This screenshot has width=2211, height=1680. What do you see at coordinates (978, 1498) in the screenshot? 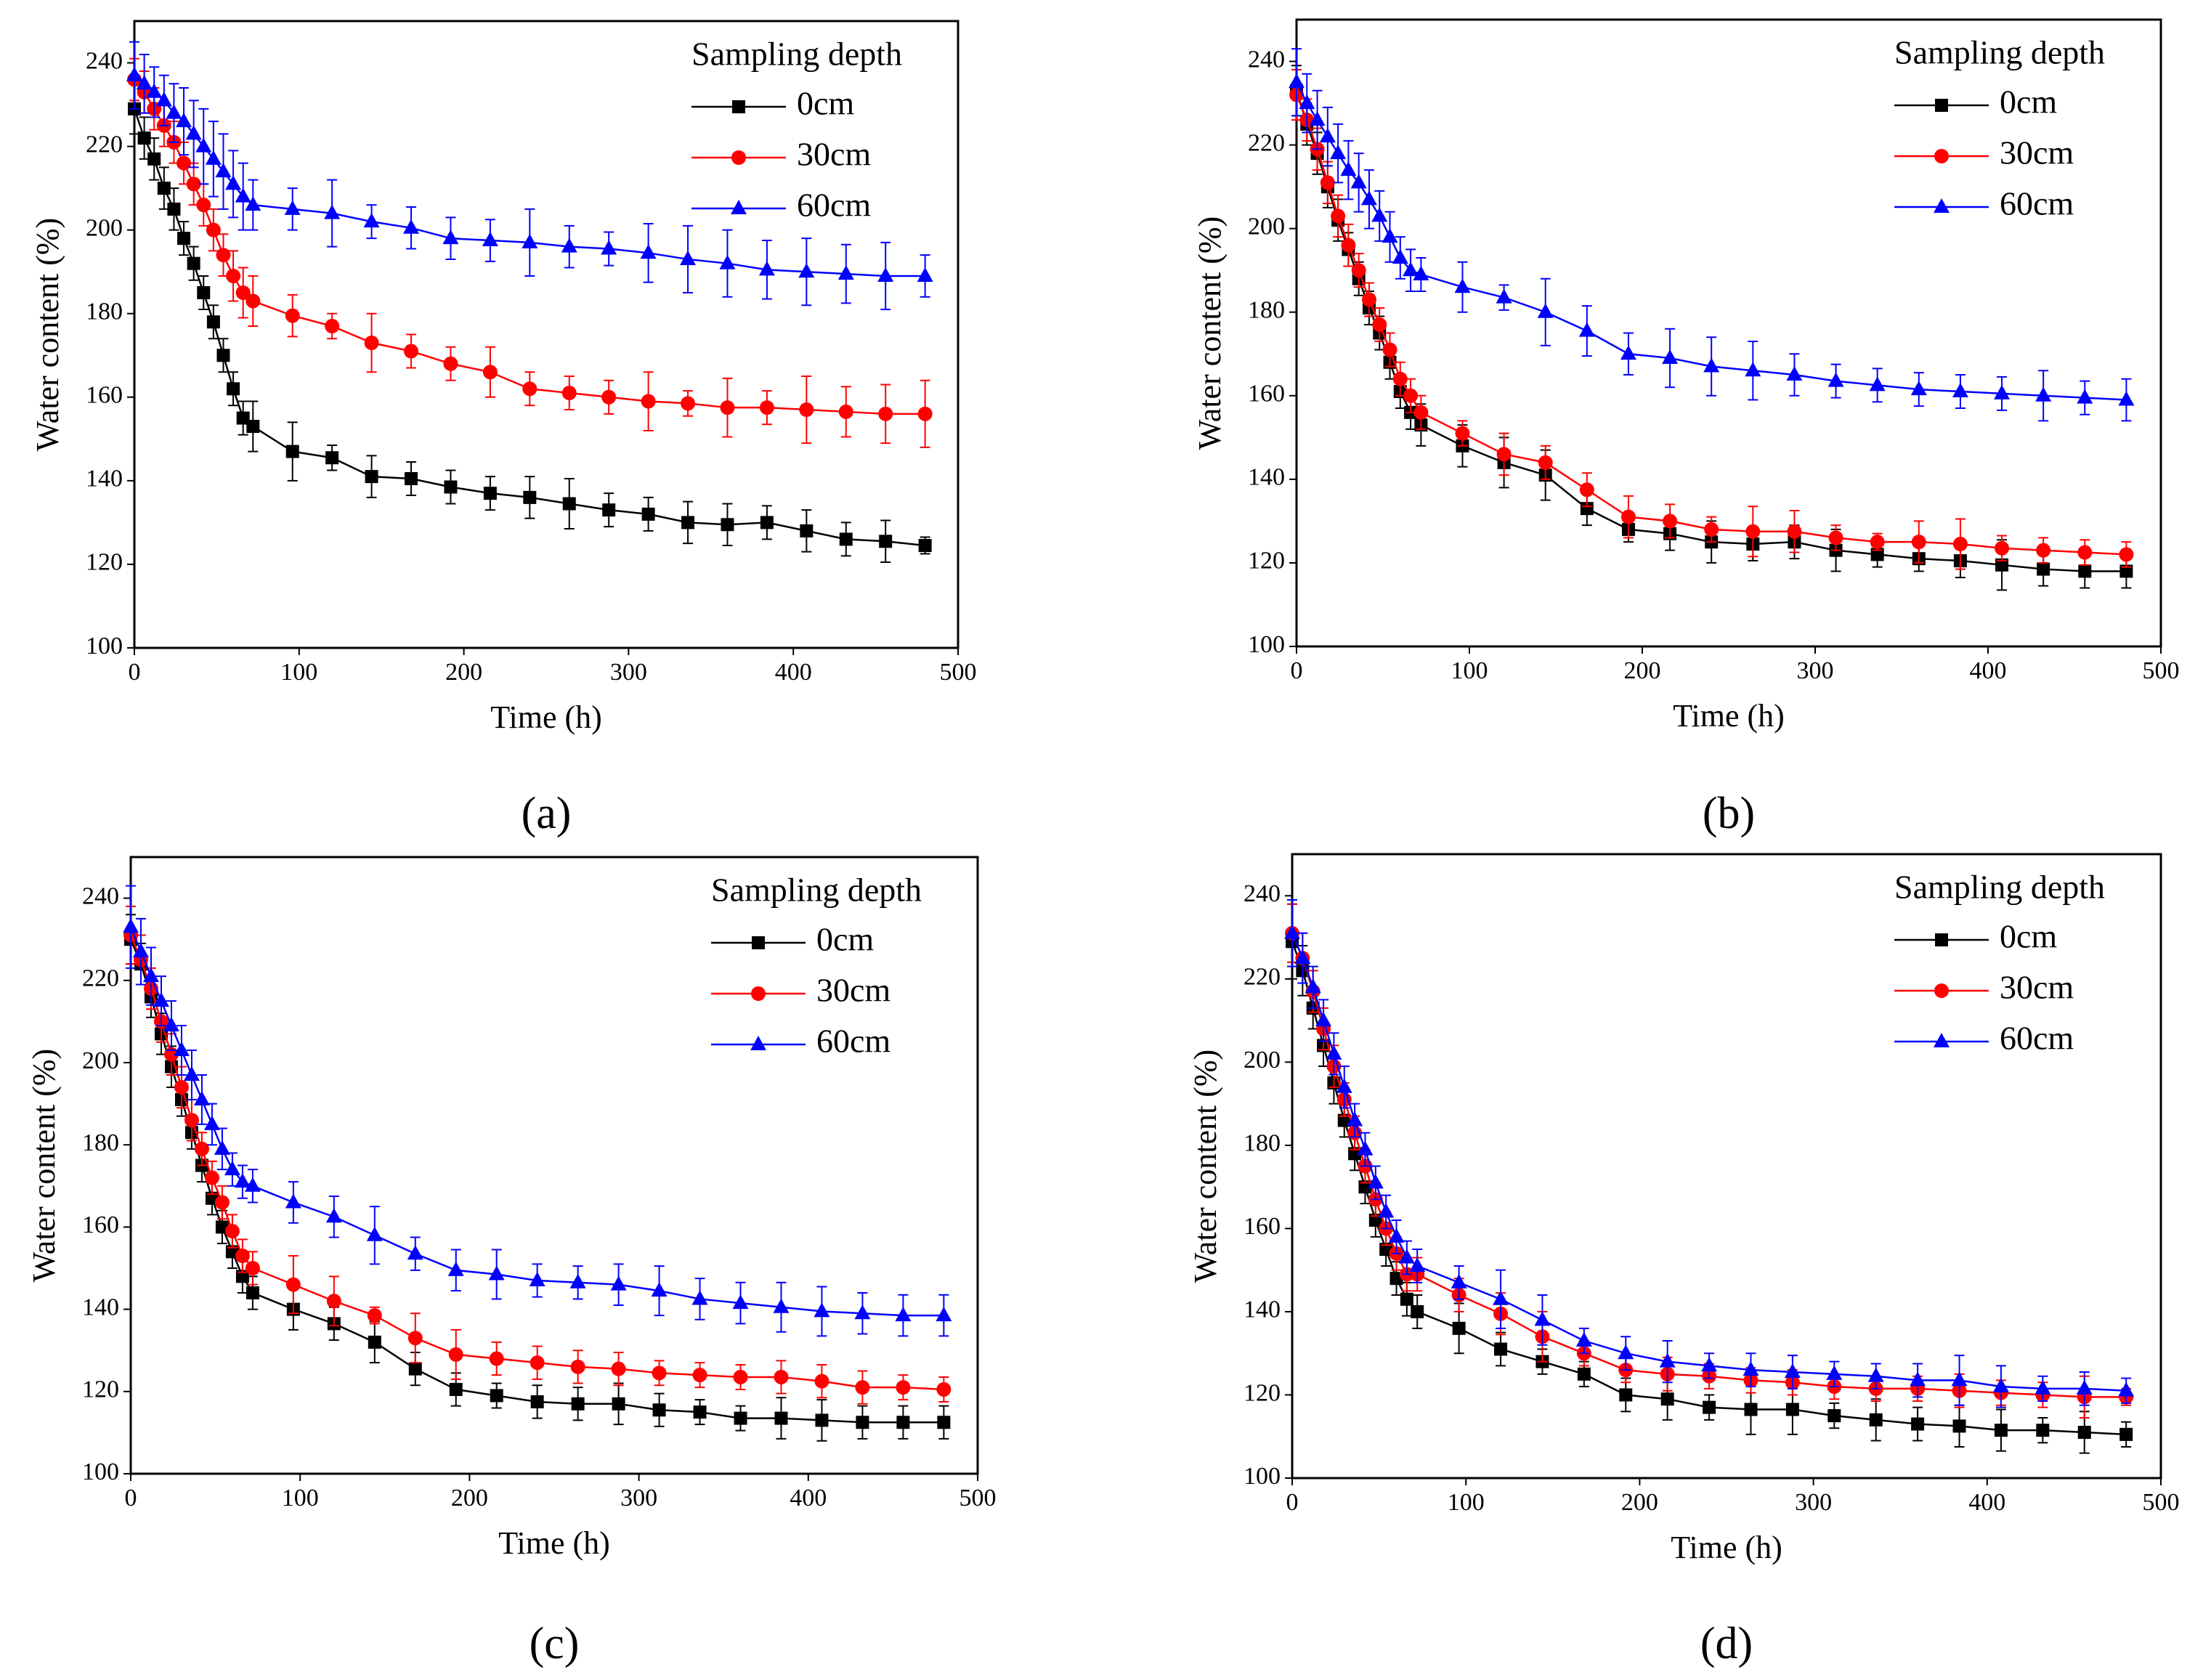
I see `x-tick-label: 500` at bounding box center [978, 1498].